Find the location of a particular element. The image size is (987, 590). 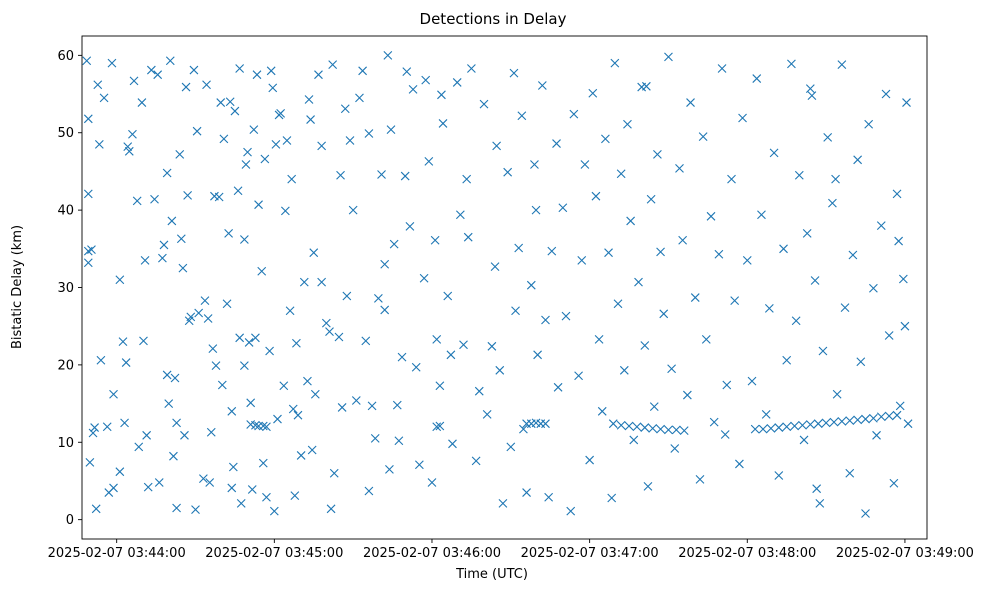

x-tick-label: 2025-02-07 03:45:00 is located at coordinates (274, 553).